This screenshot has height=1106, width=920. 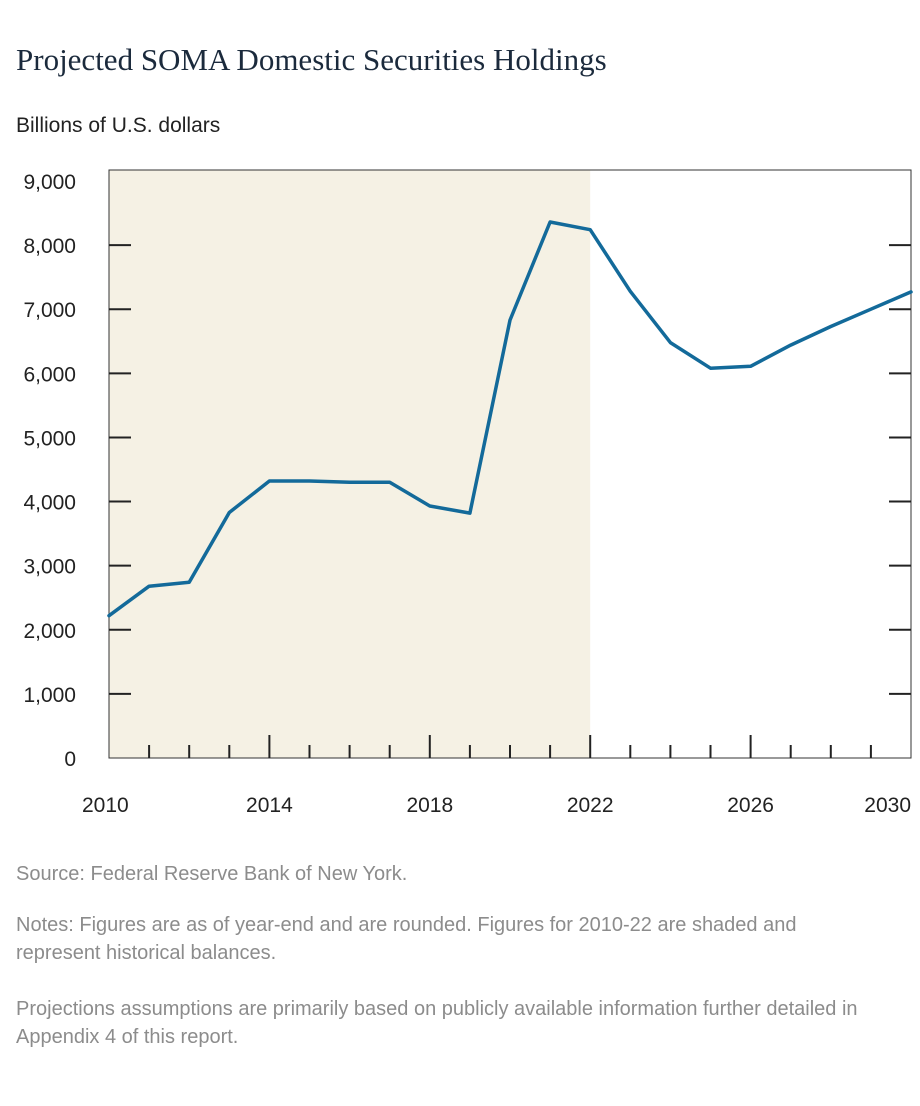 What do you see at coordinates (887, 805) in the screenshot?
I see `x-tick-label: 2030` at bounding box center [887, 805].